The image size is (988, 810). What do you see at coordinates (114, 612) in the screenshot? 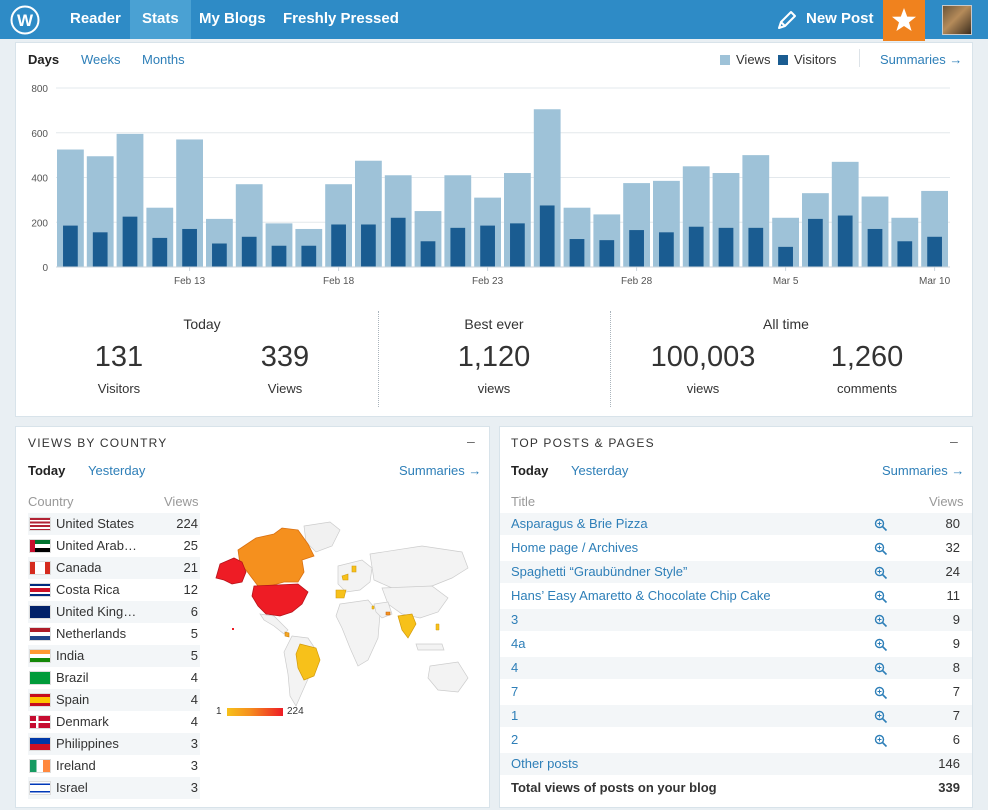
I see `country-row: United King… 6` at bounding box center [114, 612].